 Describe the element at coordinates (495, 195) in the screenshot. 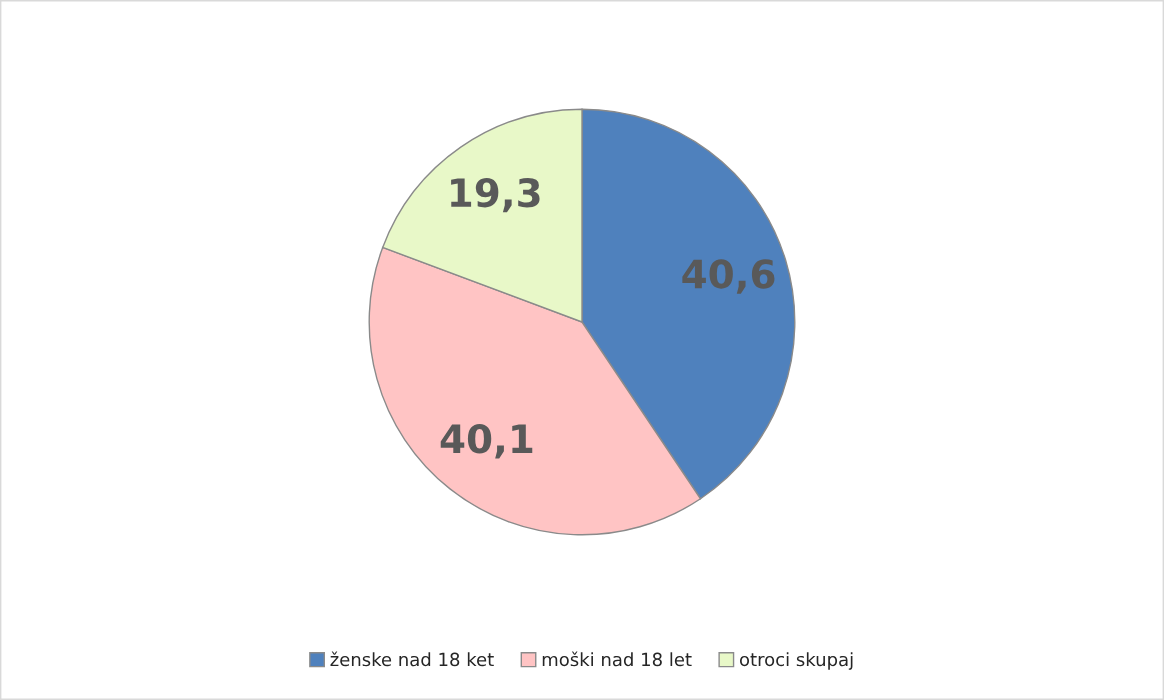

I see `data-label: 19,3` at that location.